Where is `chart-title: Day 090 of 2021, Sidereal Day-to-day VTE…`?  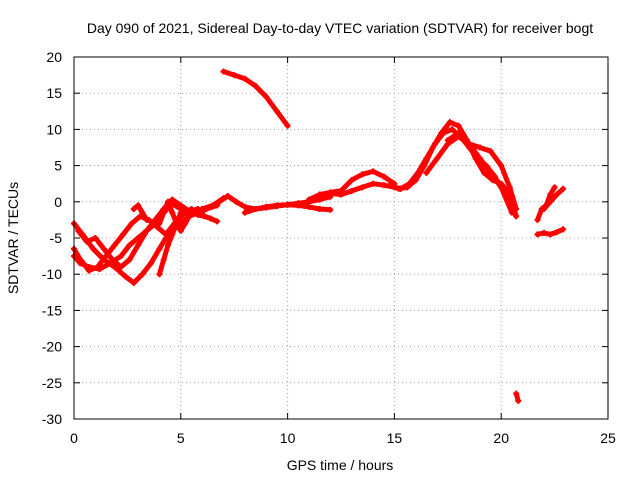
chart-title: Day 090 of 2021, Sidereal Day-to-day VTE… is located at coordinates (340, 28).